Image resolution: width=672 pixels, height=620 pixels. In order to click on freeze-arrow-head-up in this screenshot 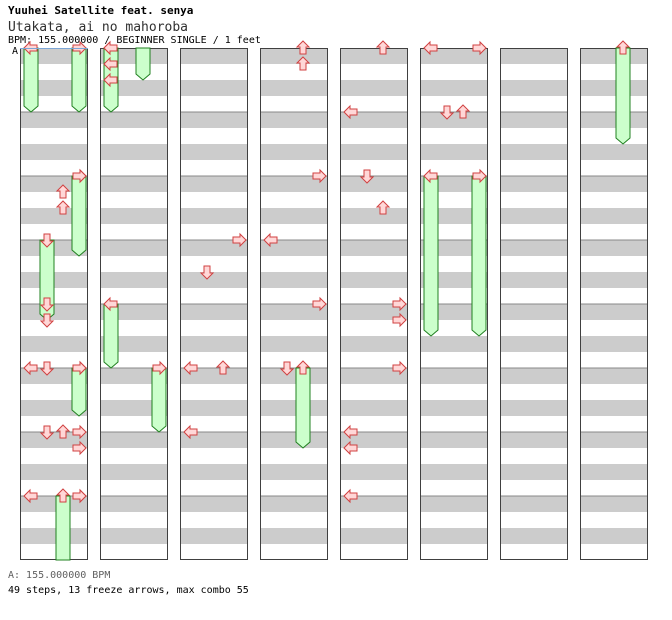, I will do `click(303, 367)`.